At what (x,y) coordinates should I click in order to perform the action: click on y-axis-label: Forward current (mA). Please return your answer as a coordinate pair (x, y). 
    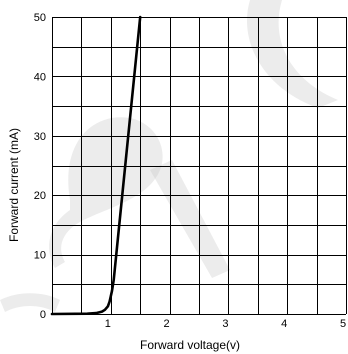
    Looking at the image, I should click on (14, 185).